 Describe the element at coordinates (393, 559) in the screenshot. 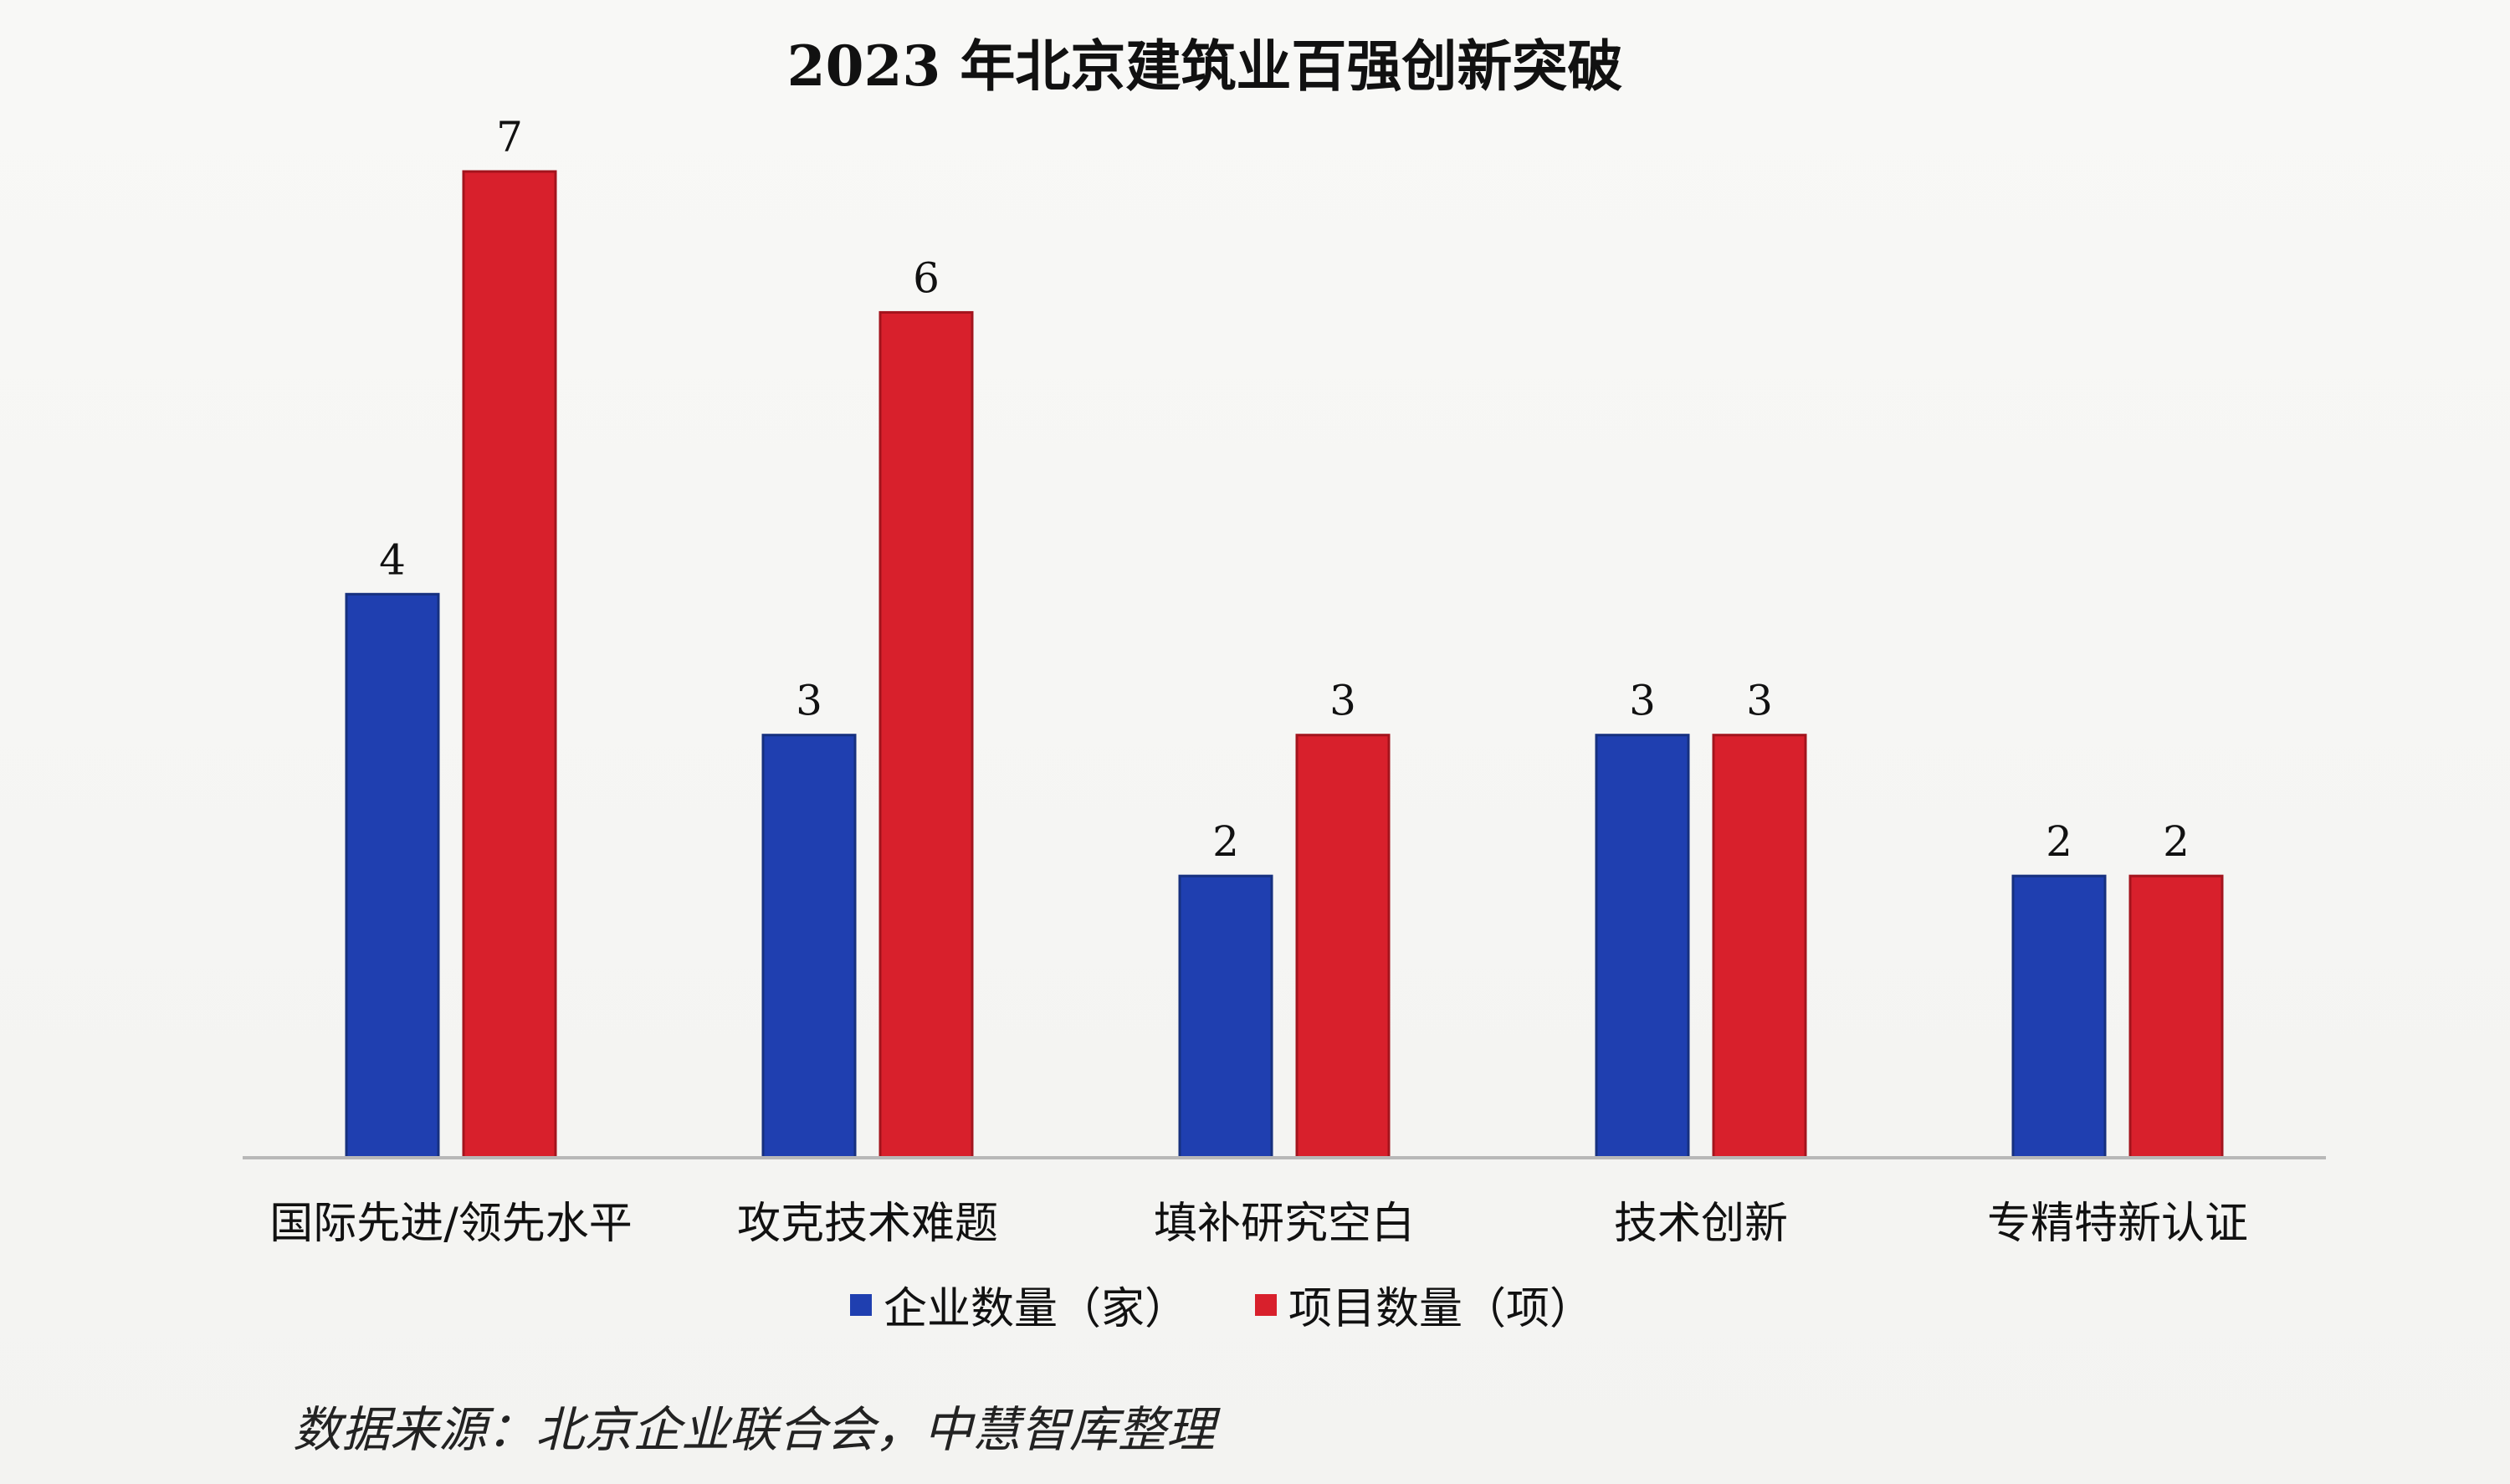

I see `data-label-enterprise-0: 4` at that location.